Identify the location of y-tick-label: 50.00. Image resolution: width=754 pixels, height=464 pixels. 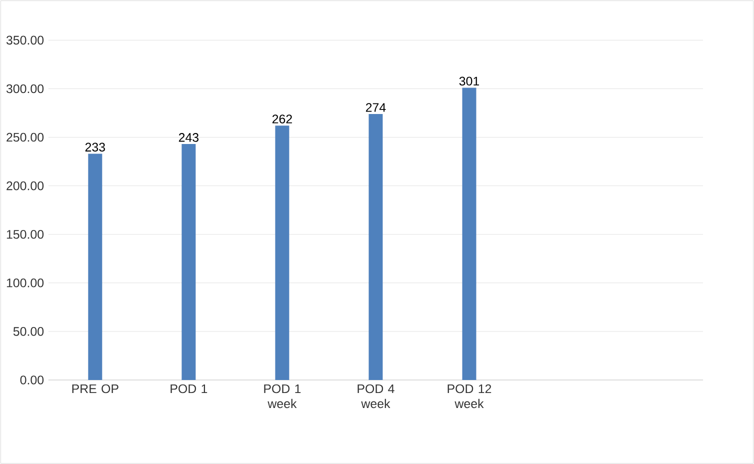
(28, 331).